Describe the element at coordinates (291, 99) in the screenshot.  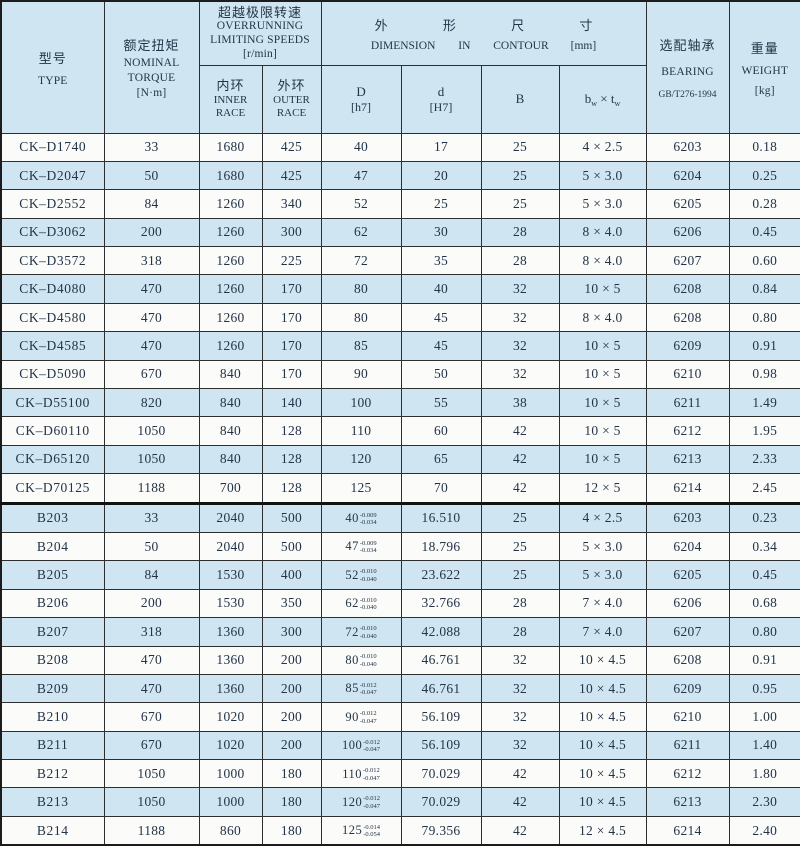
I see `header-outer-race: 外环 OUTER RACE` at that location.